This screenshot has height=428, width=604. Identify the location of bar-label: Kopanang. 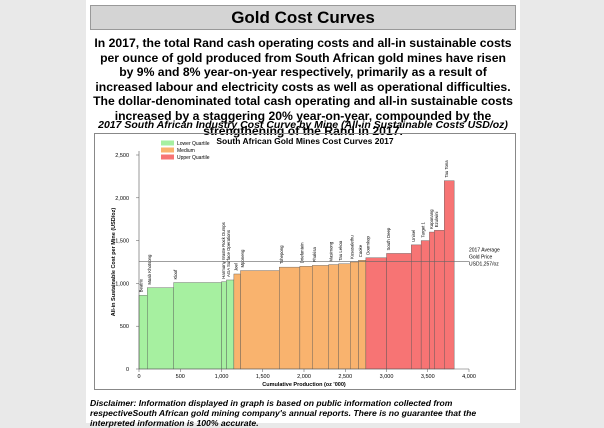
(431, 219).